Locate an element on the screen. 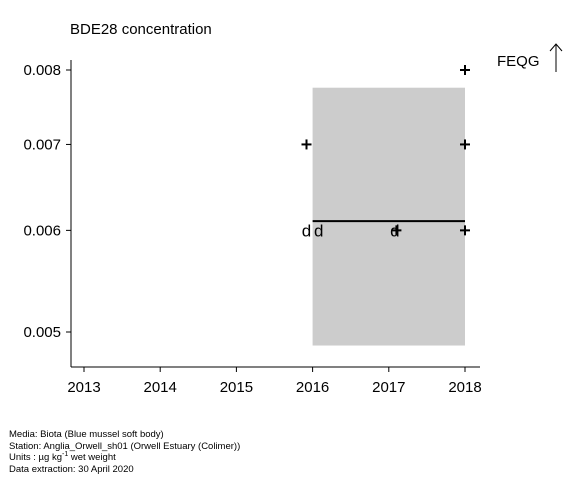  y-tick-label: 0.005 is located at coordinates (42, 332).